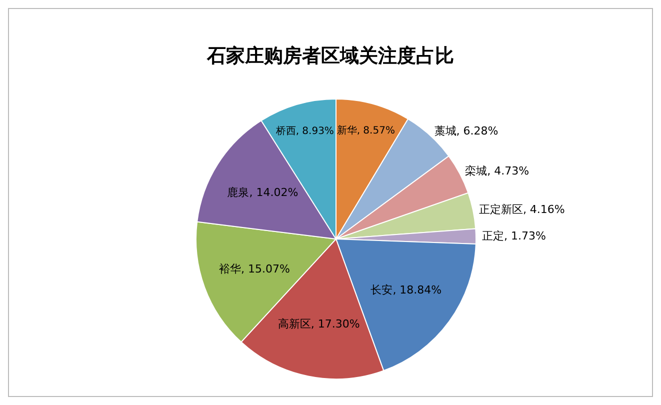  What do you see at coordinates (514, 236) in the screenshot?
I see `slice-label: 正定, 1.73%` at bounding box center [514, 236].